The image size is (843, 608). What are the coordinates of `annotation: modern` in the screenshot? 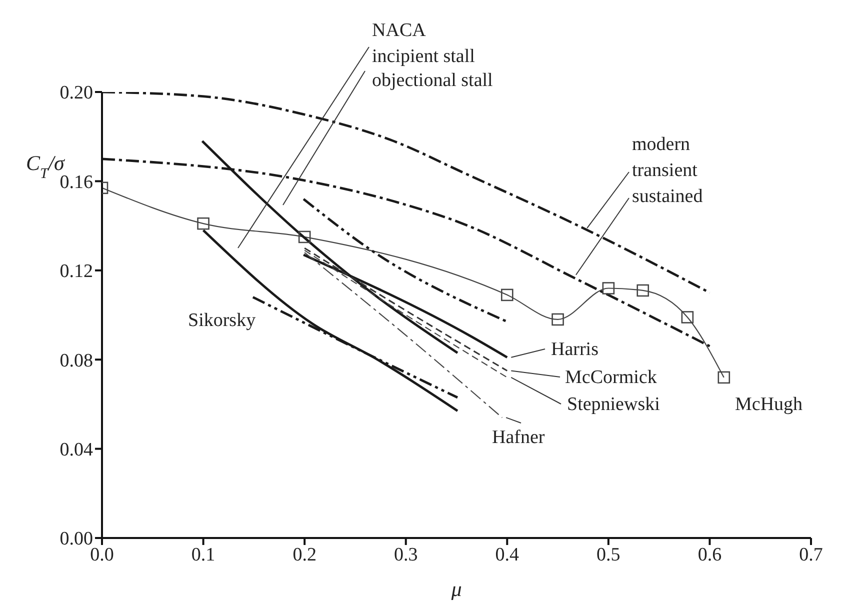 It's located at (661, 144).